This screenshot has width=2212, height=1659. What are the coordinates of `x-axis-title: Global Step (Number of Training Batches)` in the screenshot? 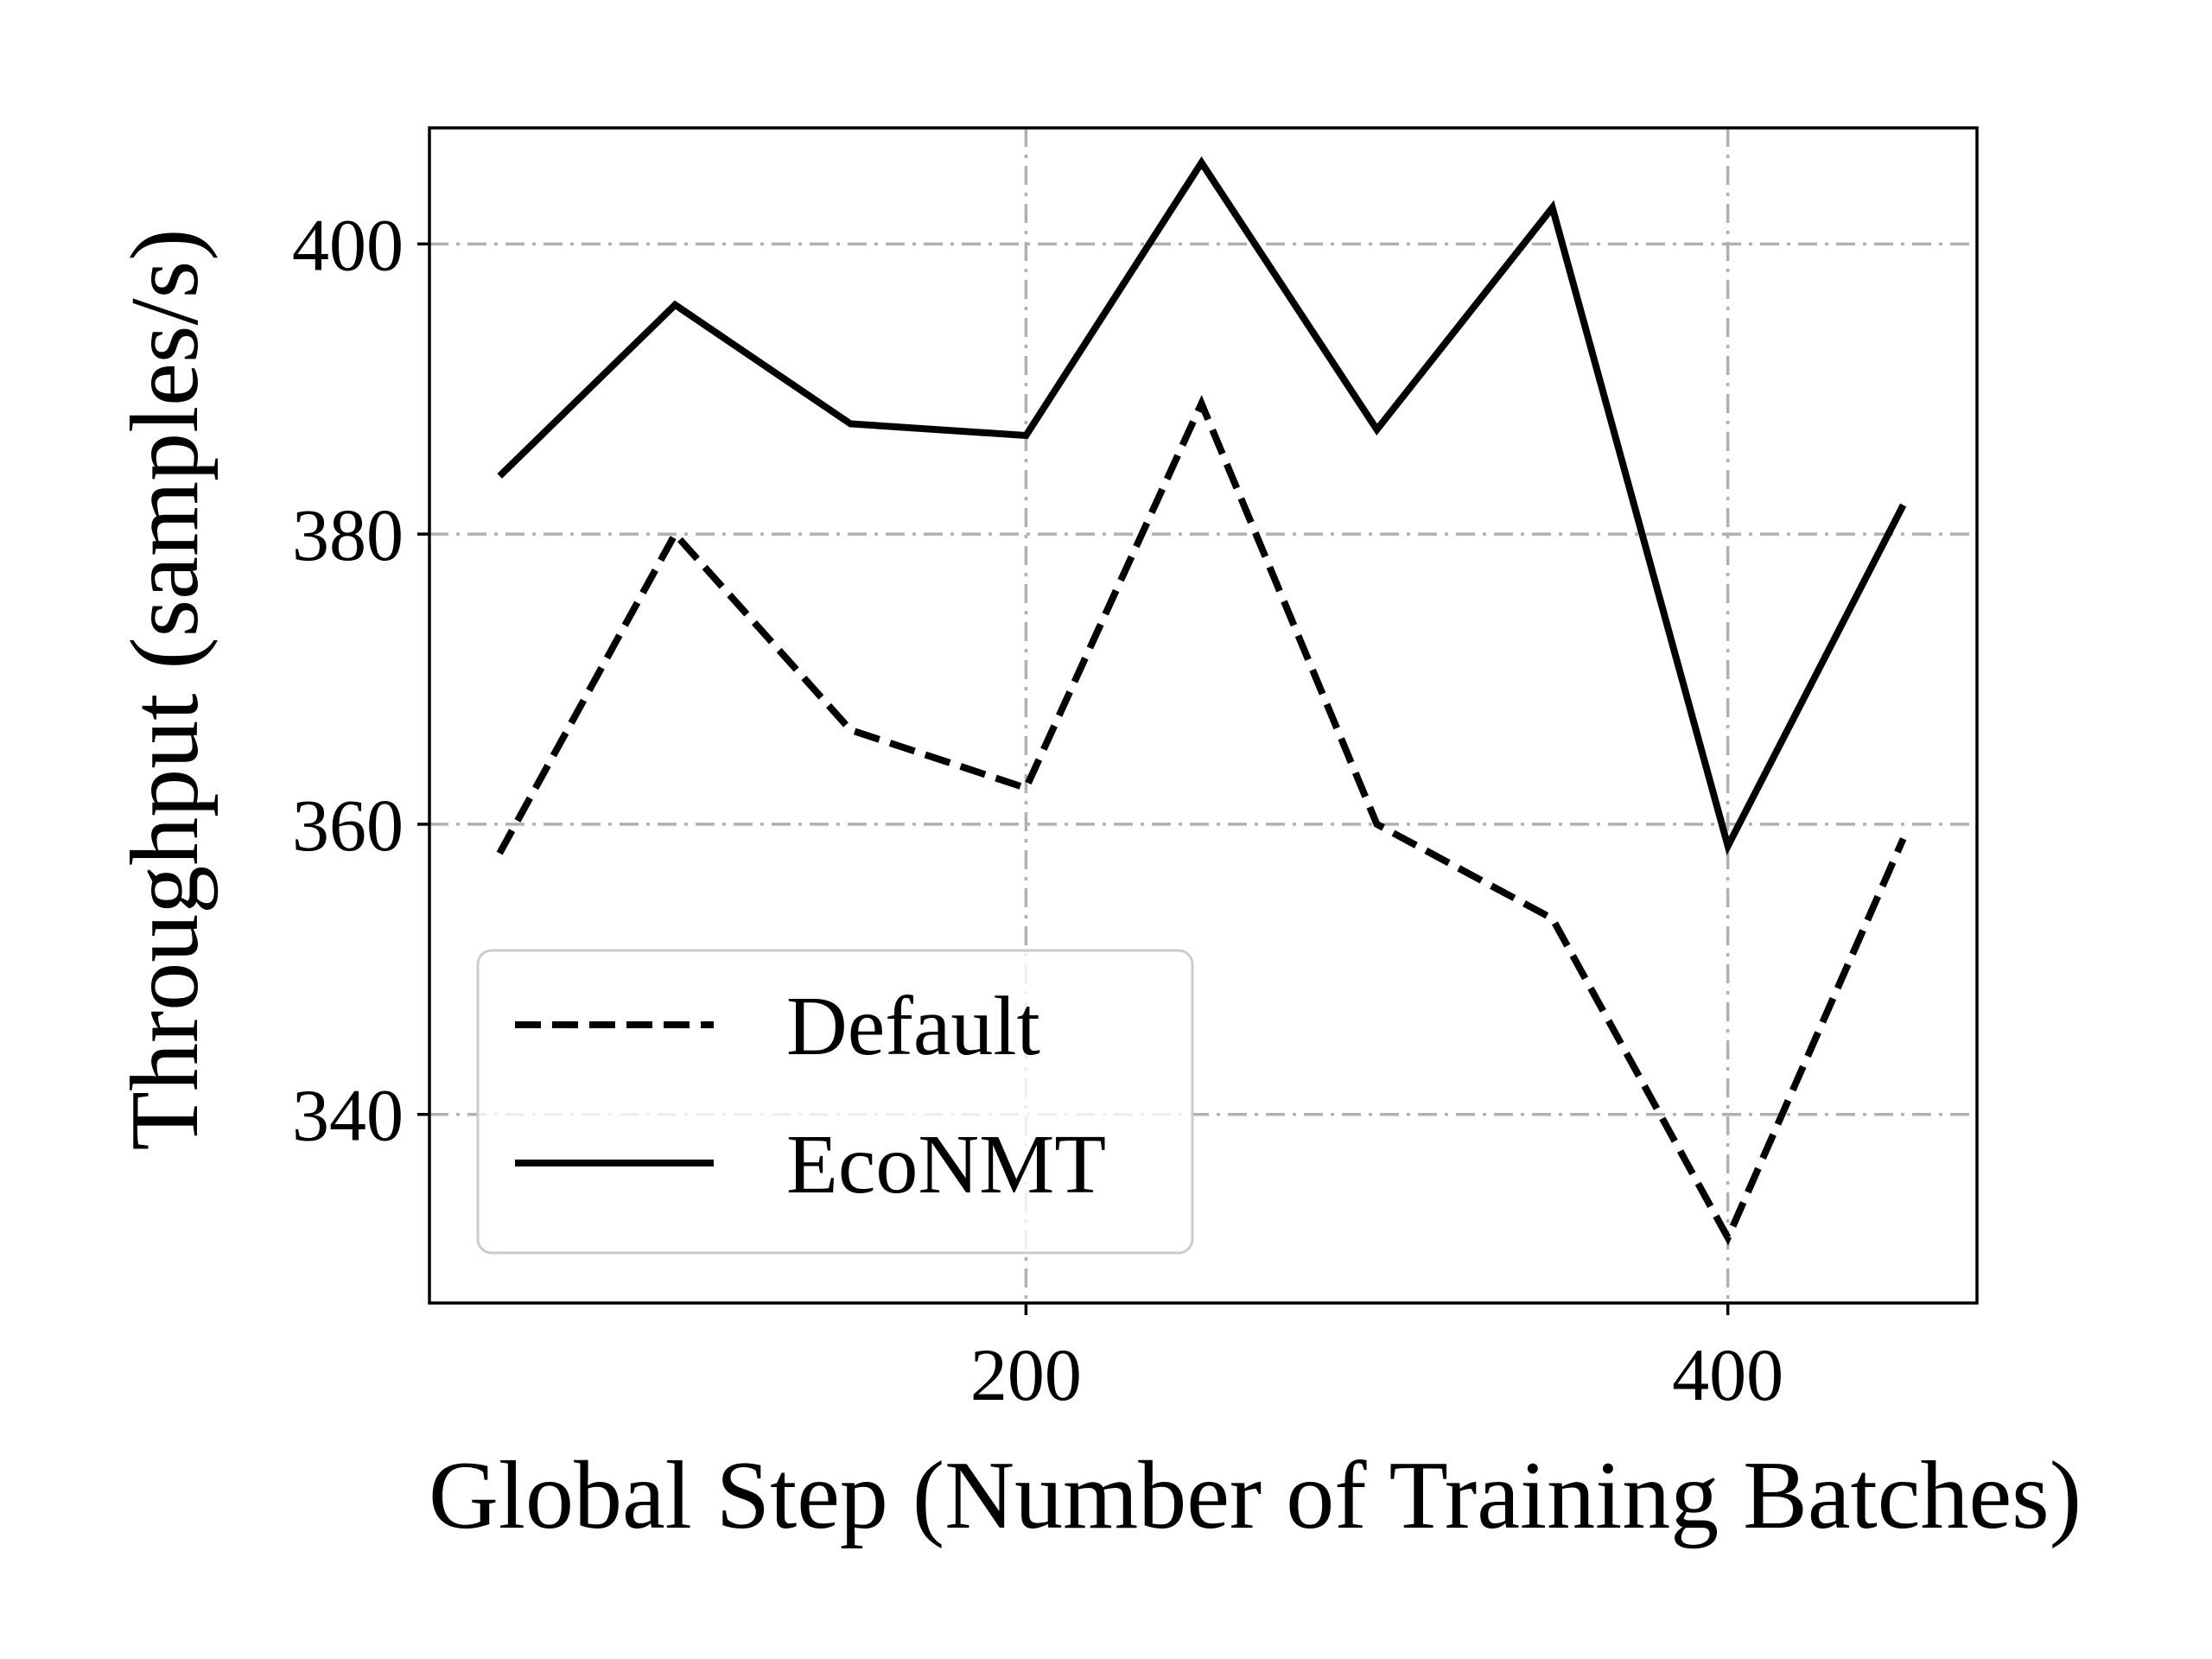 It's located at (1255, 1495).